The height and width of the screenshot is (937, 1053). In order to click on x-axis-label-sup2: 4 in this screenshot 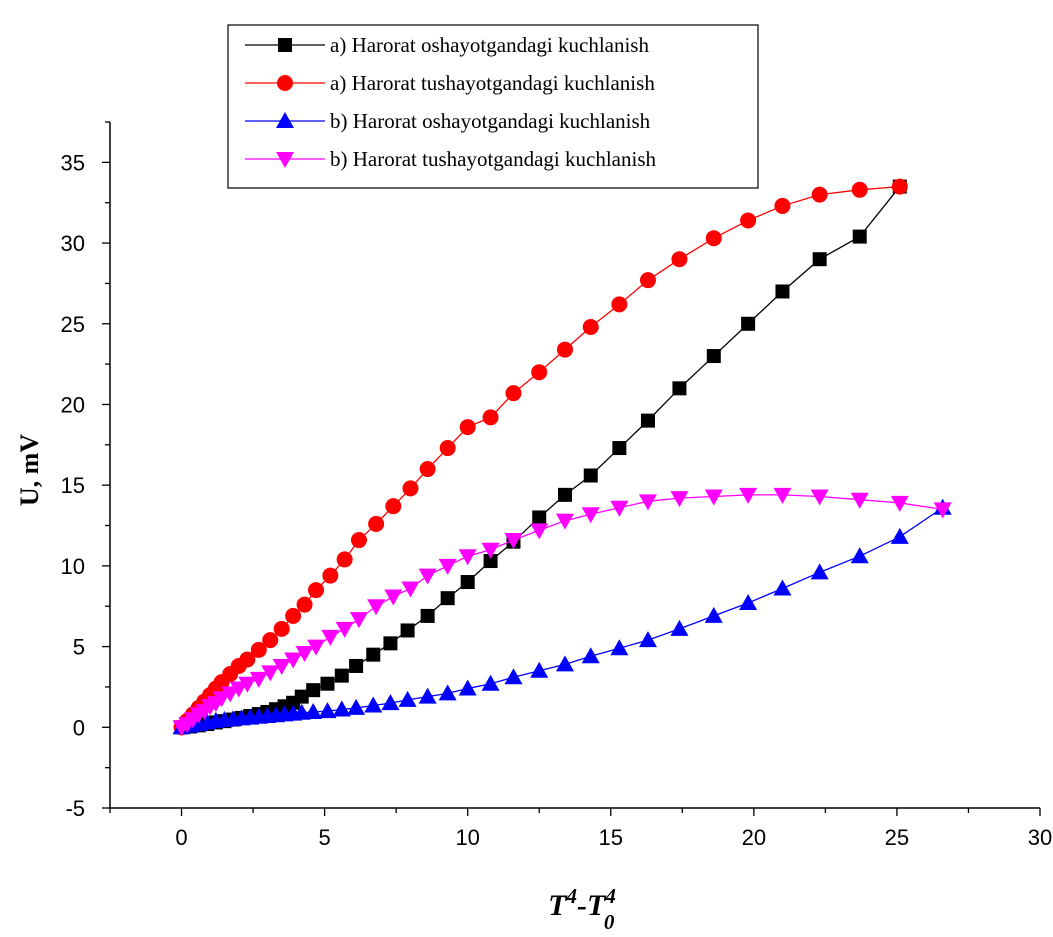, I will do `click(610, 896)`.